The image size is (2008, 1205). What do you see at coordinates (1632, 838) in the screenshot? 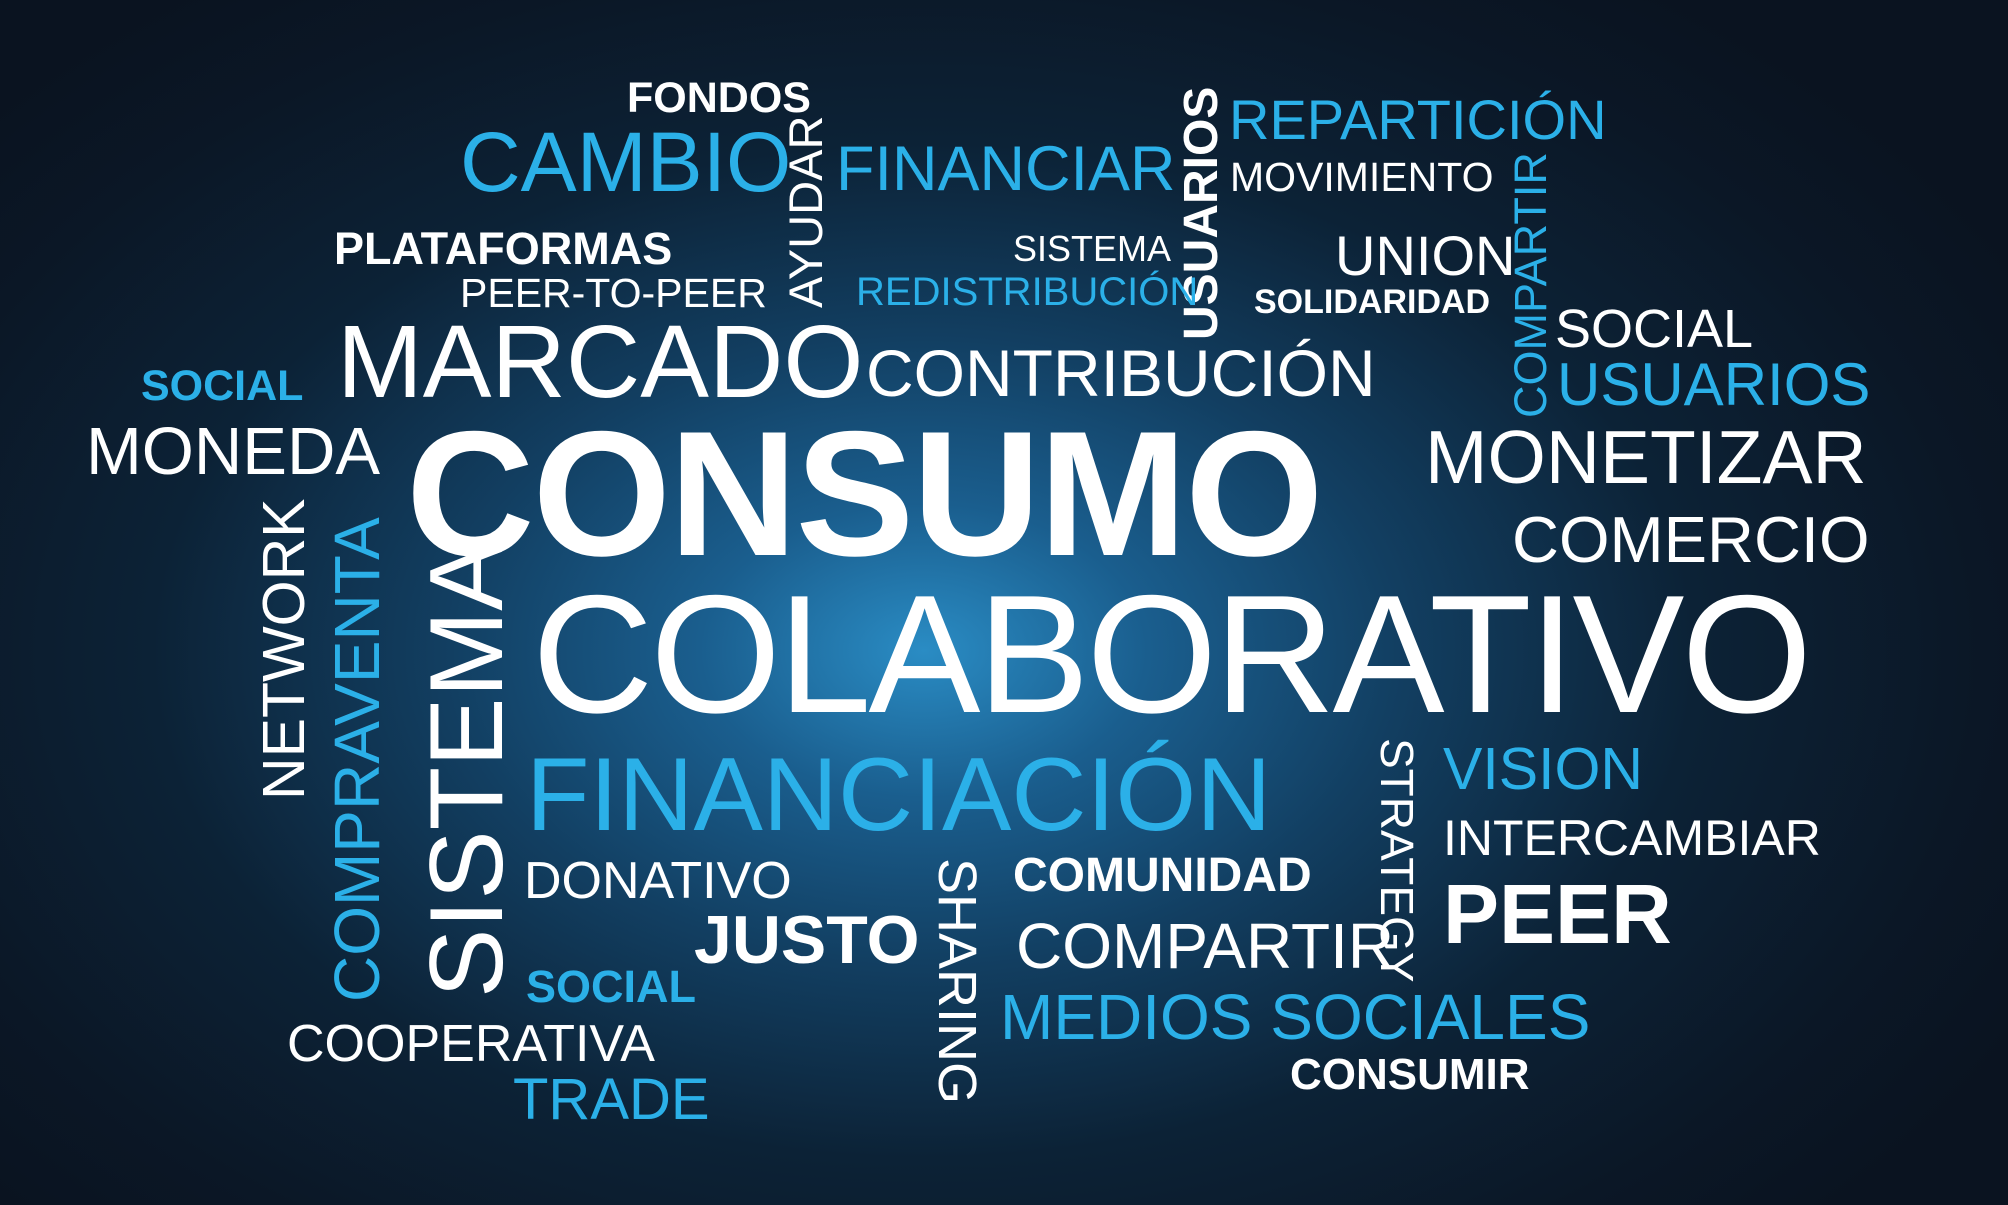
I see `word-intercambiar: INTERCAMBIAR` at bounding box center [1632, 838].